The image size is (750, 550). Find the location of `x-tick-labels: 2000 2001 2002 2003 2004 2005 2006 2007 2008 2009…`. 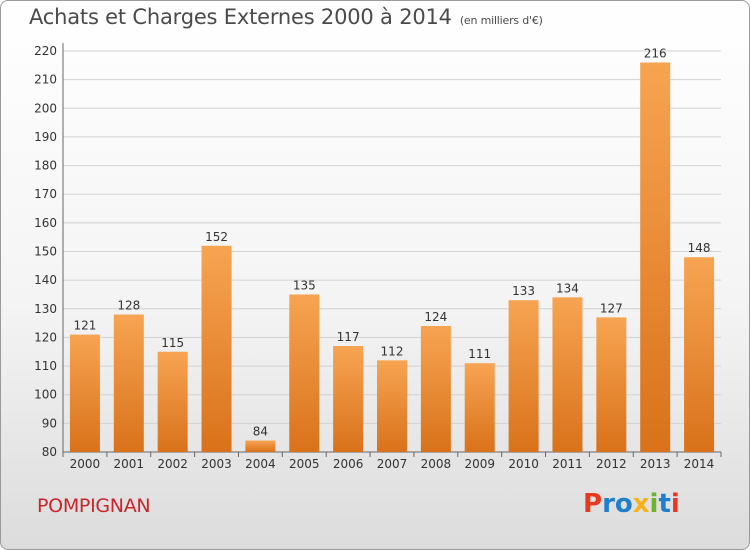

x-tick-labels: 2000 2001 2002 2003 2004 2005 2006 2007 2008 2009… is located at coordinates (392, 464).